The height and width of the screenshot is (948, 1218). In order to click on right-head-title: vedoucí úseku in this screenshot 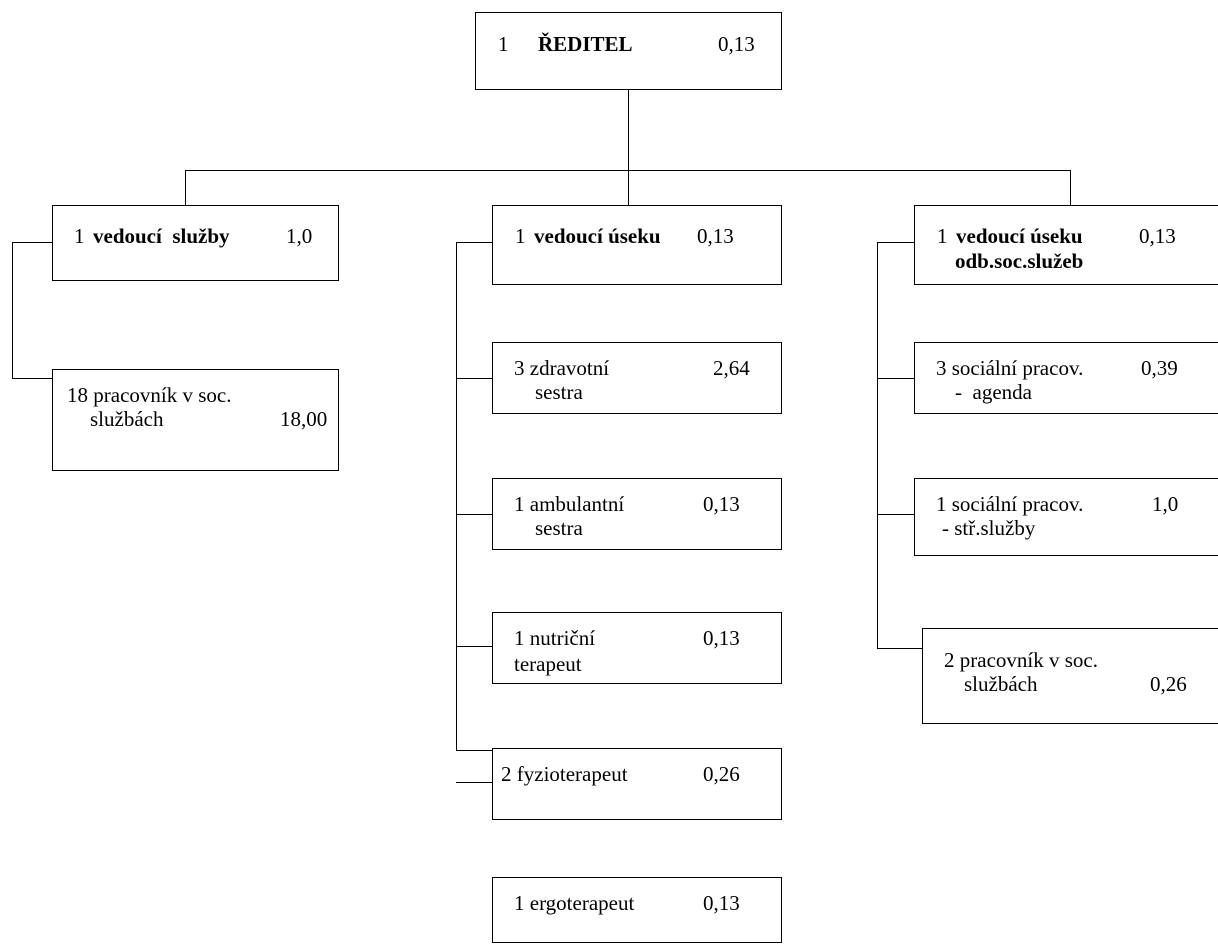, I will do `click(1019, 236)`.